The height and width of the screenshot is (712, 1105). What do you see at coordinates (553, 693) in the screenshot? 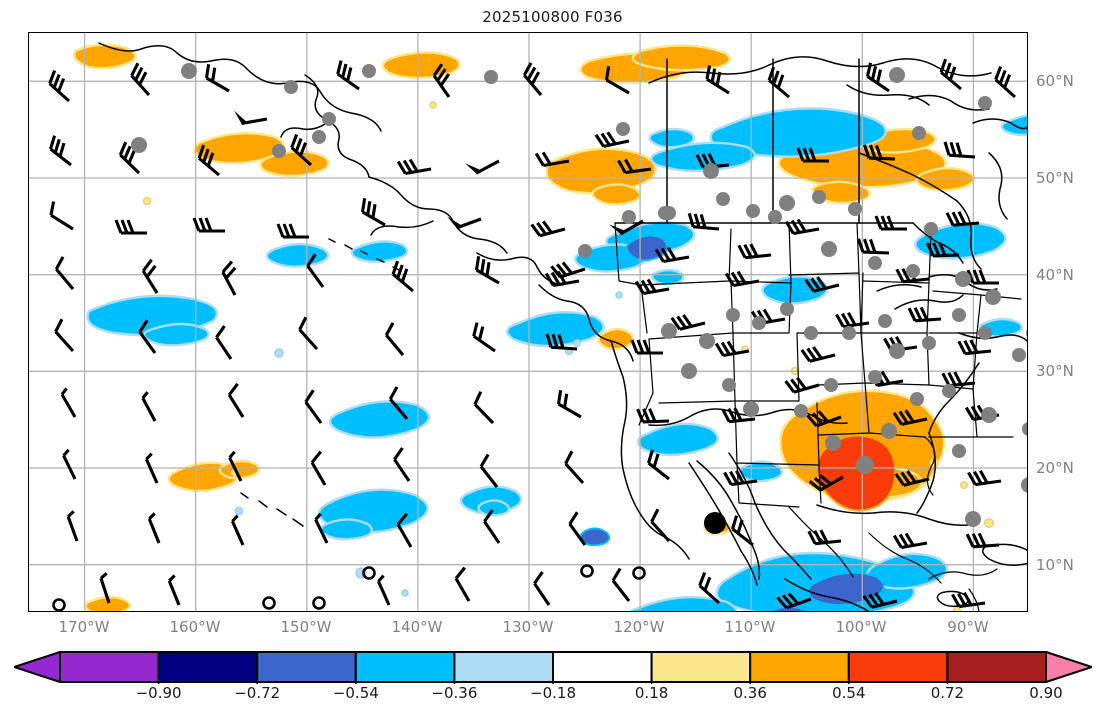
I see `colorbar-tick-4: −0.18` at bounding box center [553, 693].